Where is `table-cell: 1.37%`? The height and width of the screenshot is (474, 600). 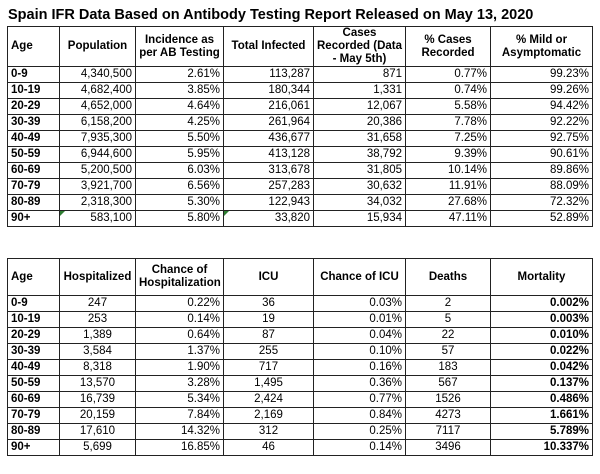
table-cell: 1.37% is located at coordinates (179, 351).